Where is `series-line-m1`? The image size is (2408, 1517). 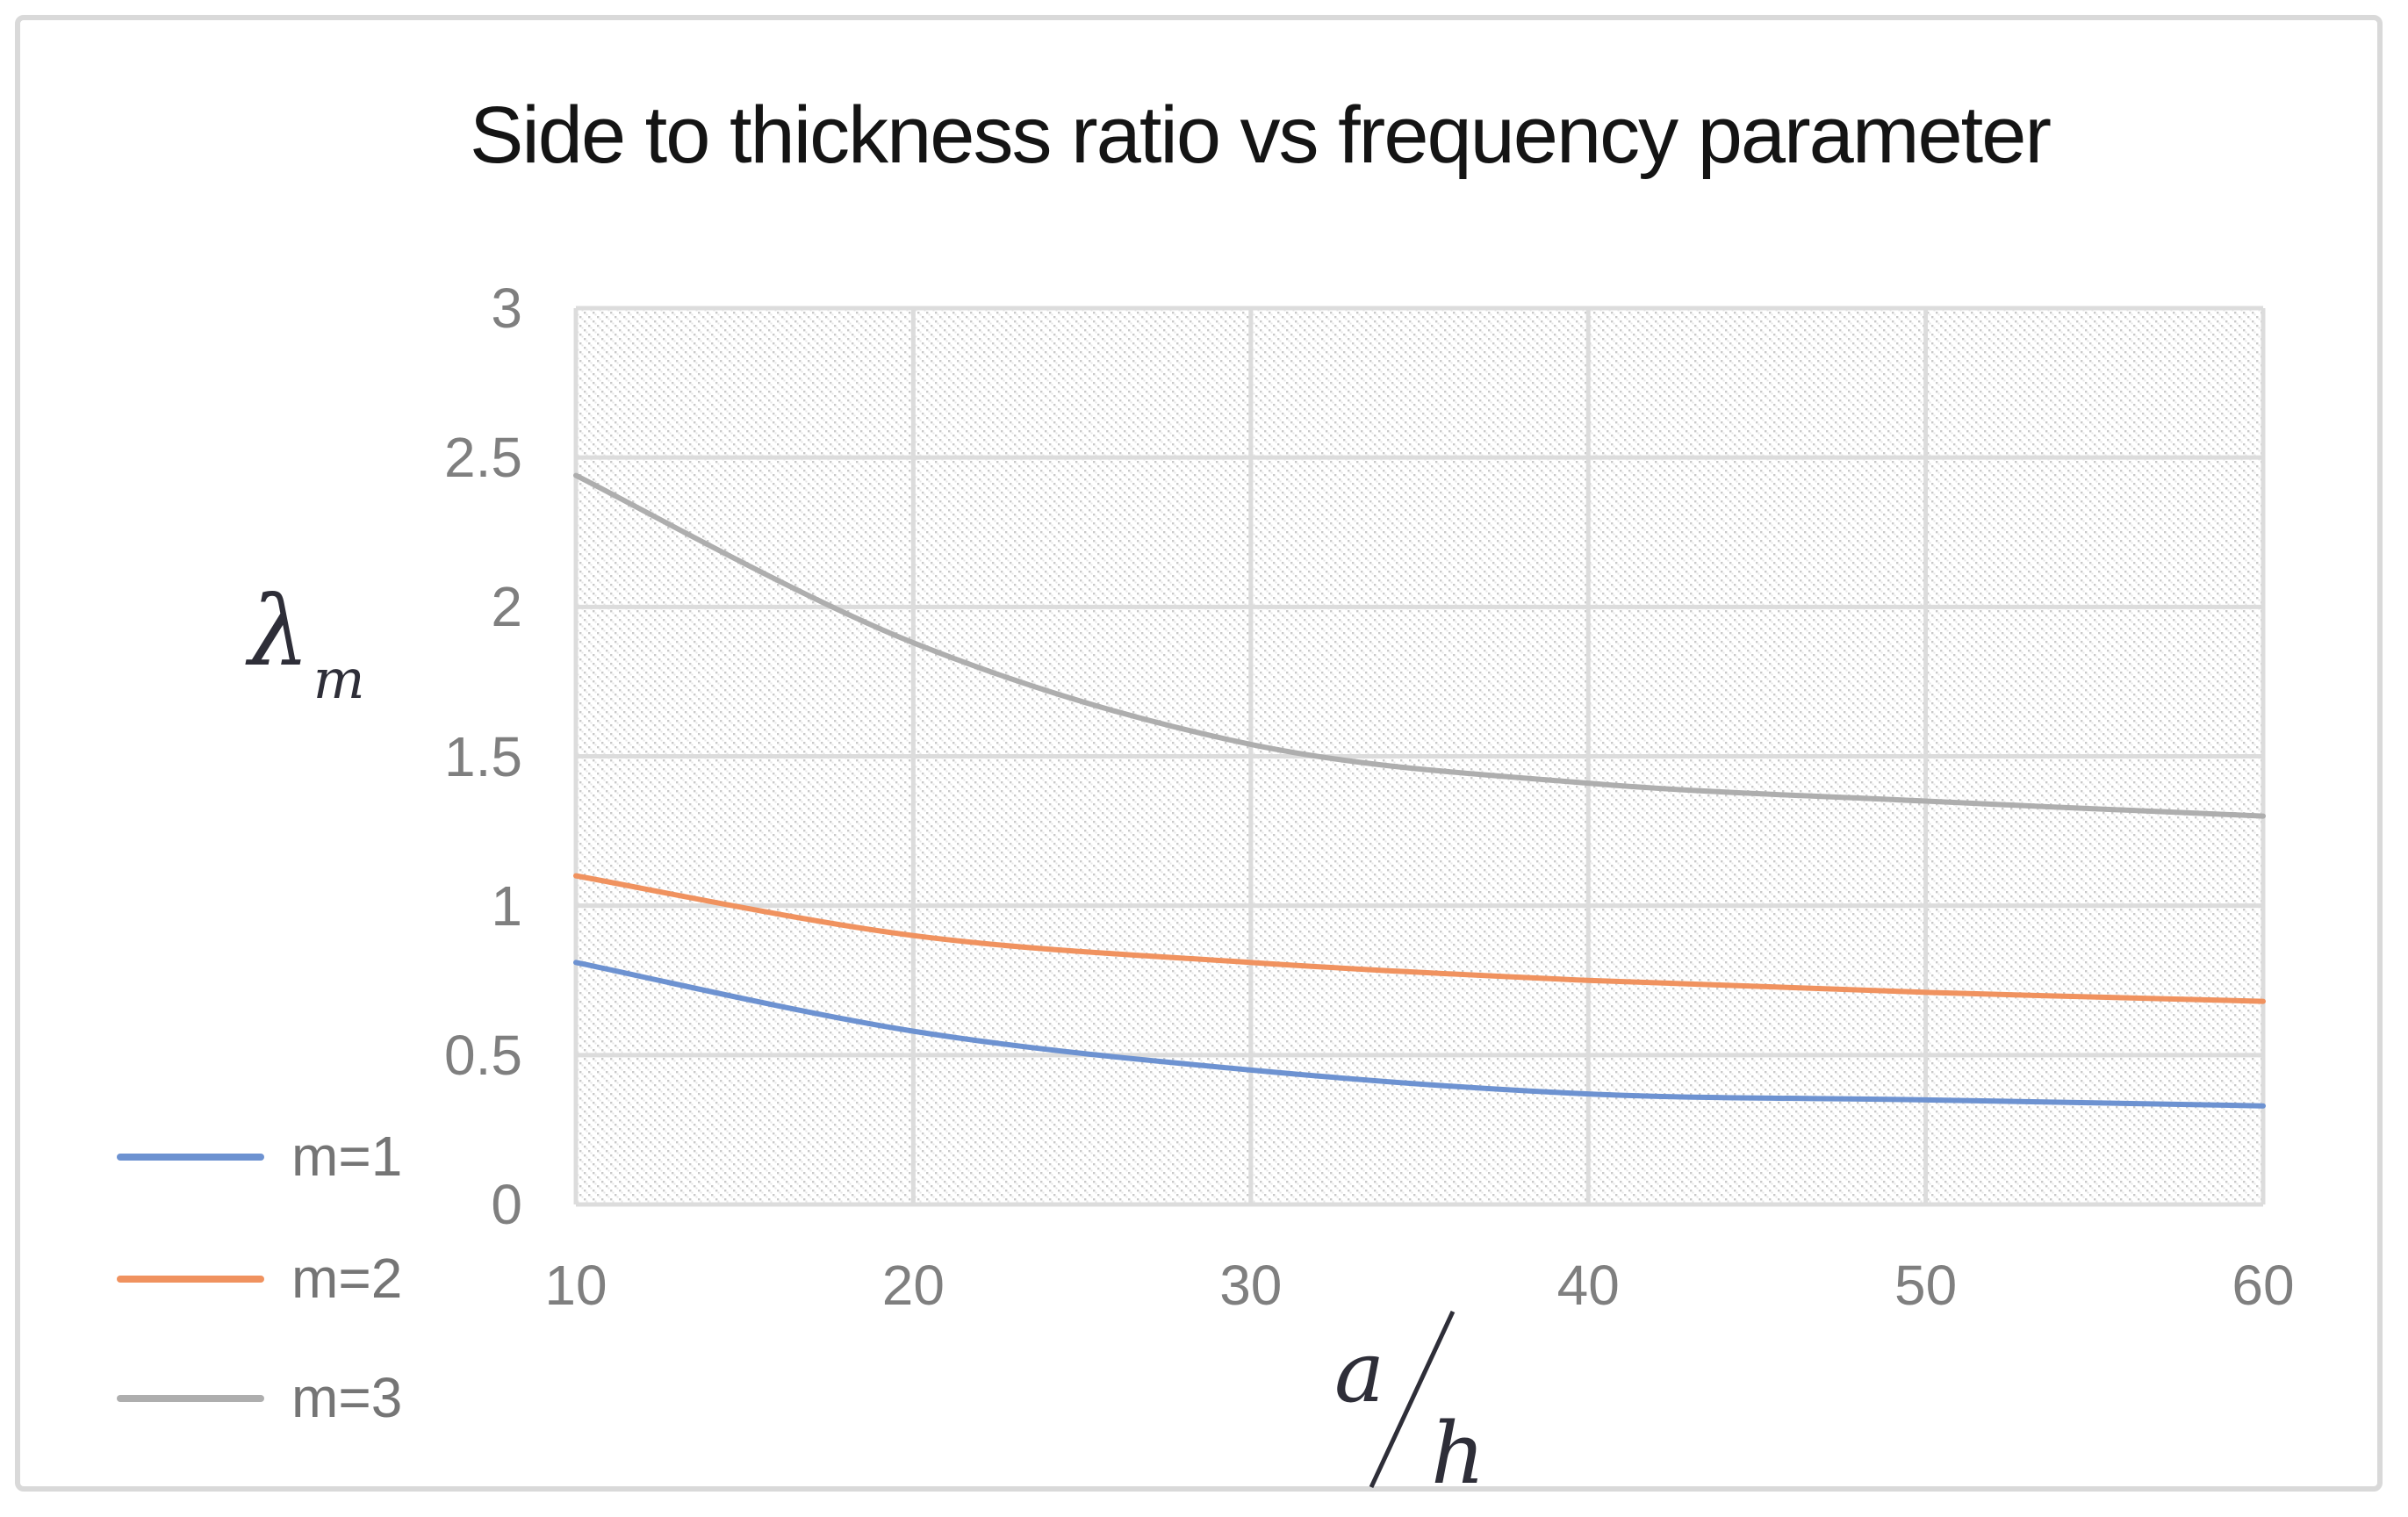 series-line-m1 is located at coordinates (1419, 1034).